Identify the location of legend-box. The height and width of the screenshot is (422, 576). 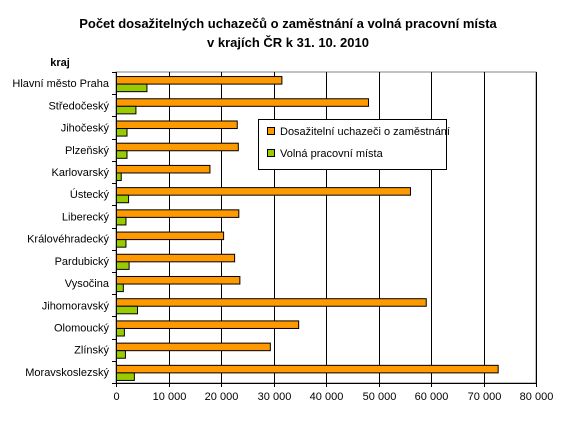
(352, 144).